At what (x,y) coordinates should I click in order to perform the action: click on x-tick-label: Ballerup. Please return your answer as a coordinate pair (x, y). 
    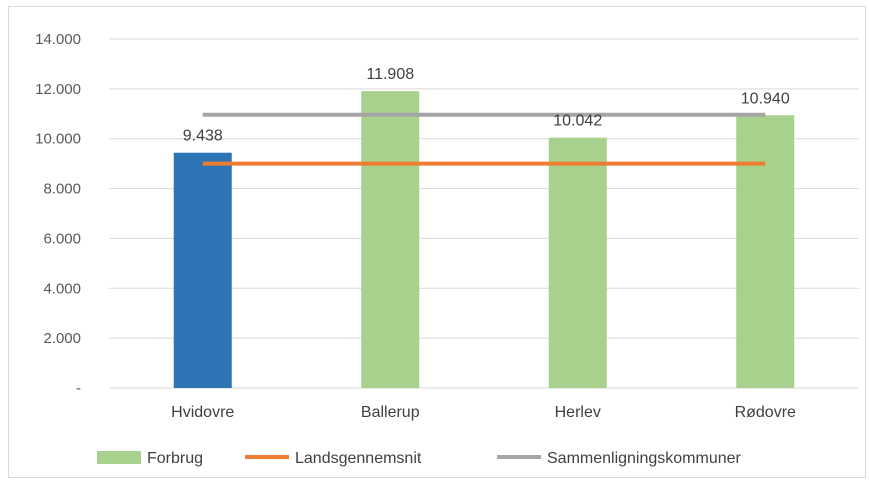
    Looking at the image, I should click on (390, 412).